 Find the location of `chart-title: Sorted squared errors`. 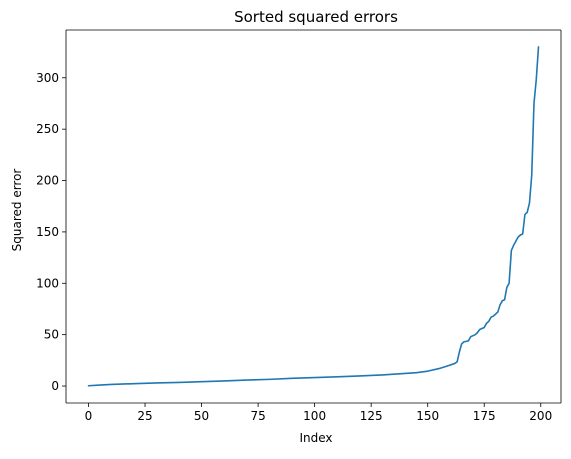

chart-title: Sorted squared errors is located at coordinates (316, 17).